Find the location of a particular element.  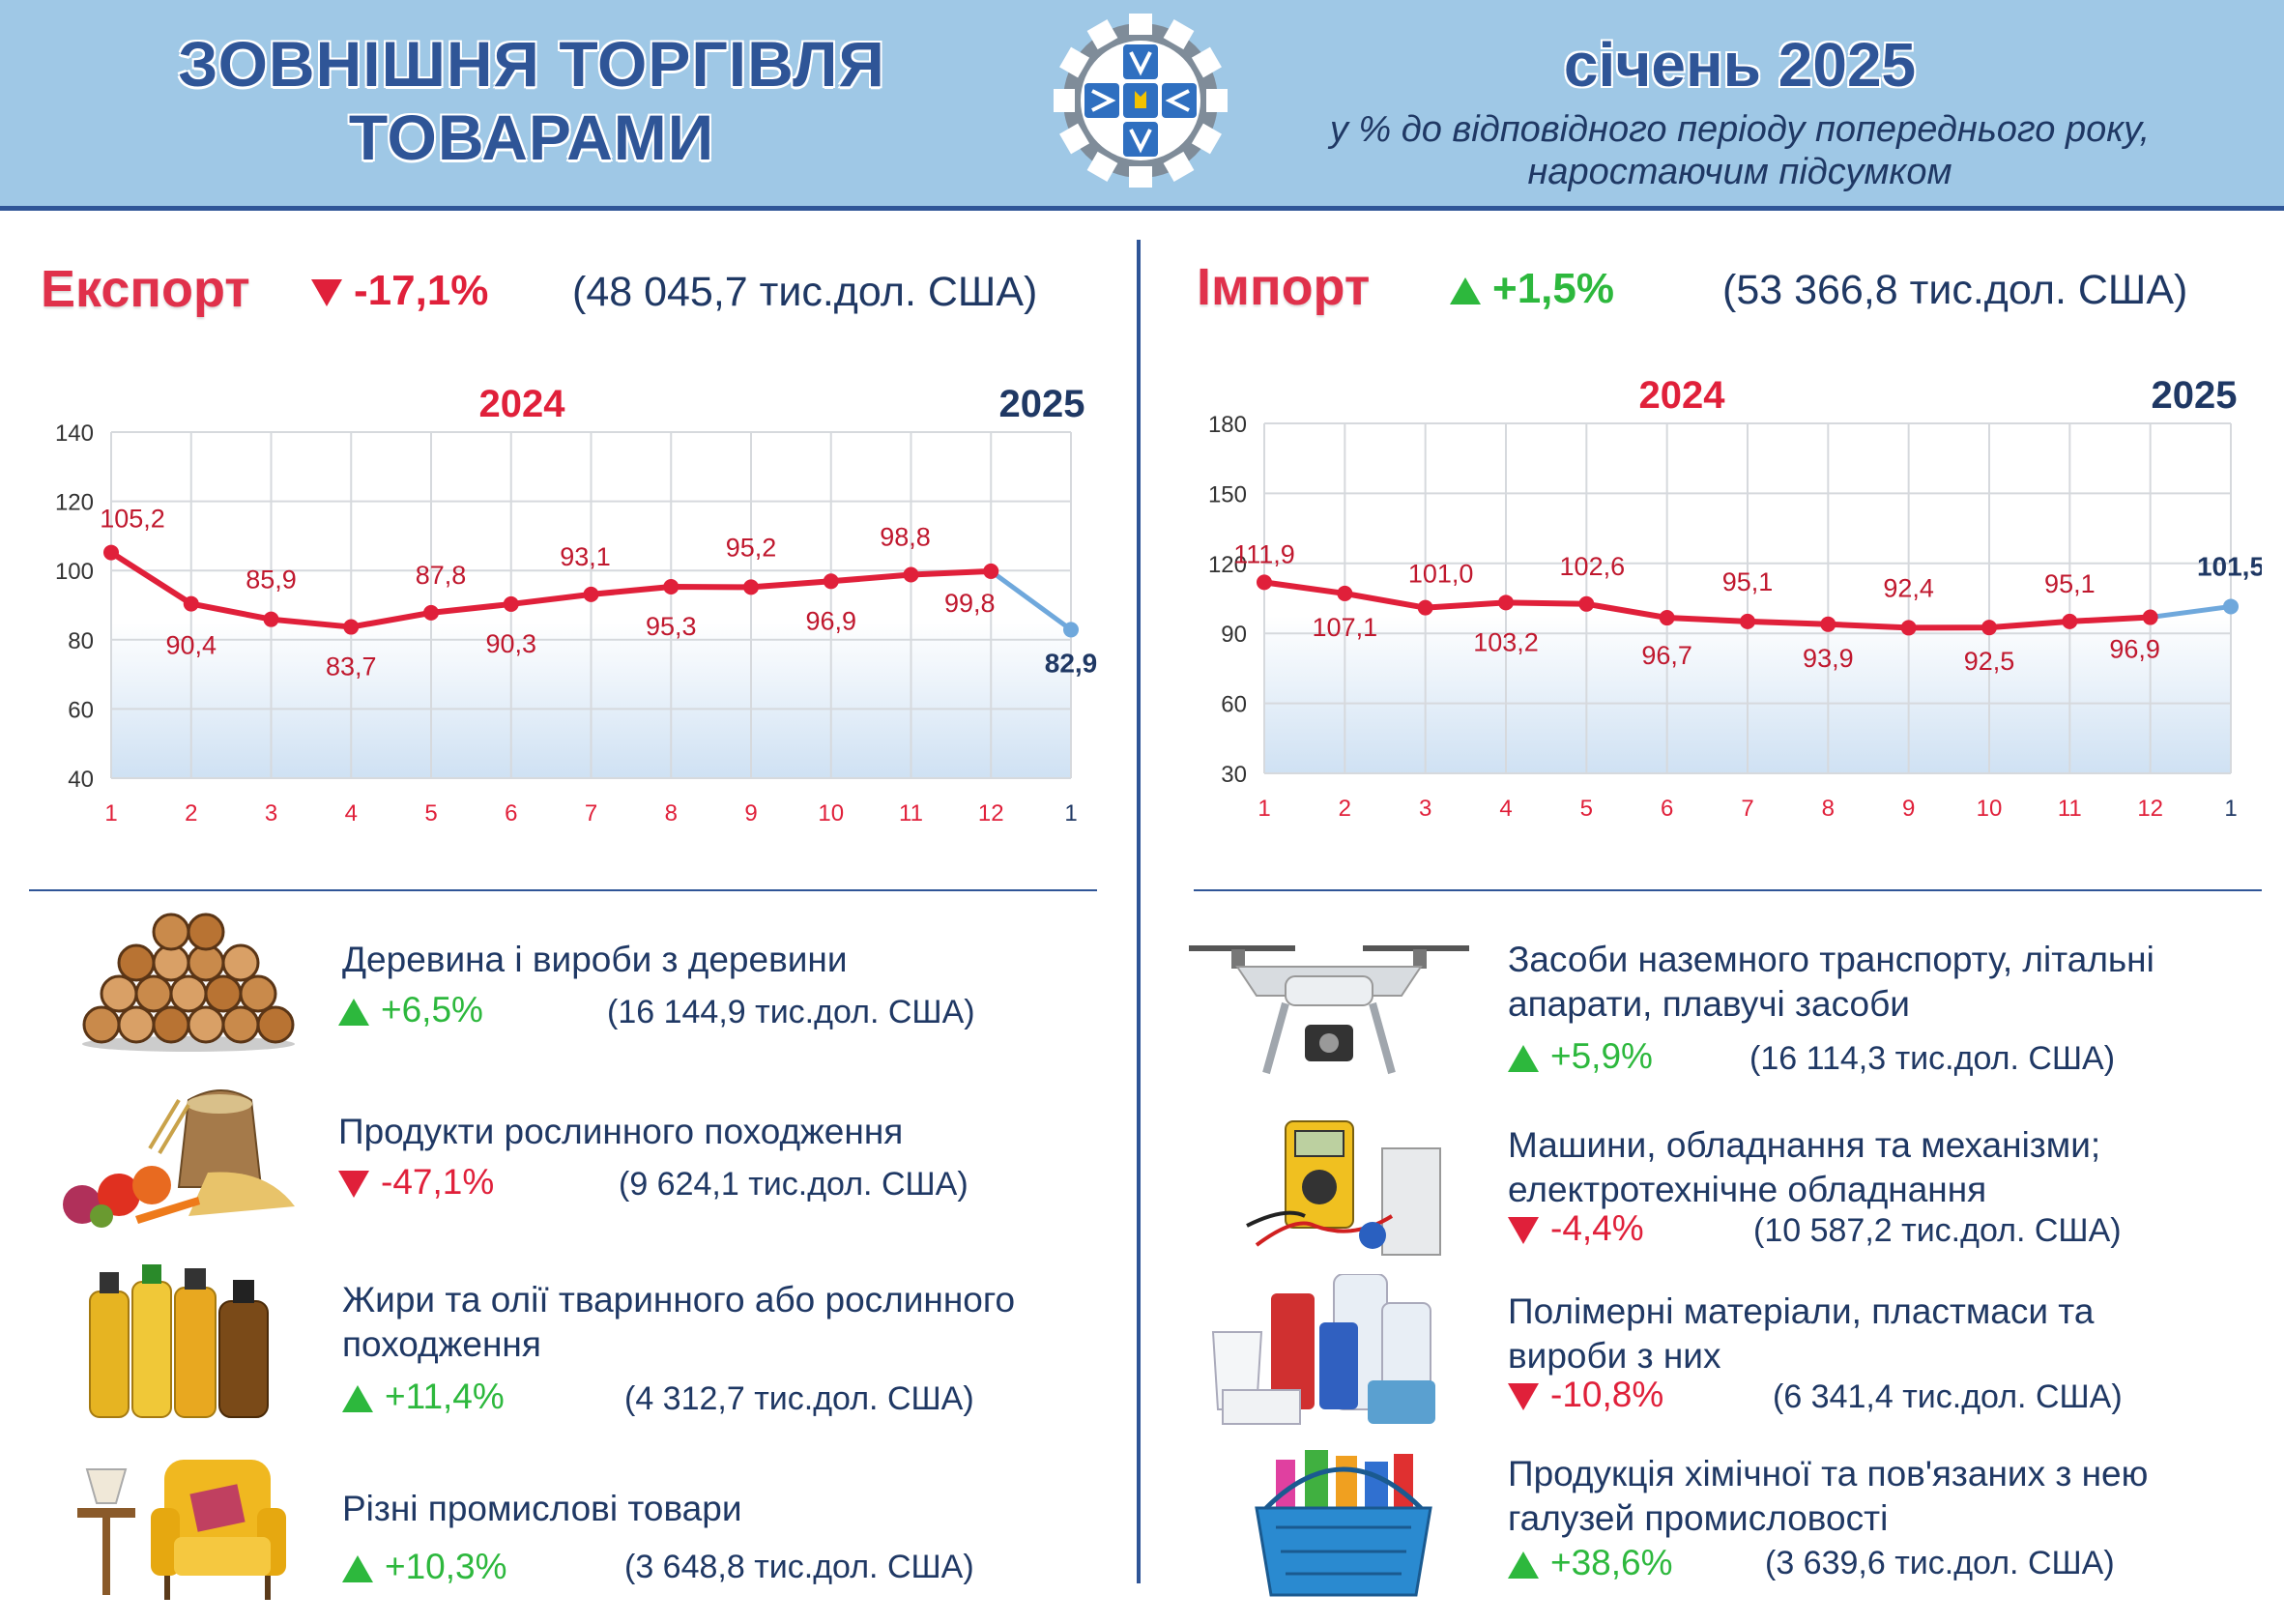

import-item-change: -4,4% is located at coordinates (1576, 1229).